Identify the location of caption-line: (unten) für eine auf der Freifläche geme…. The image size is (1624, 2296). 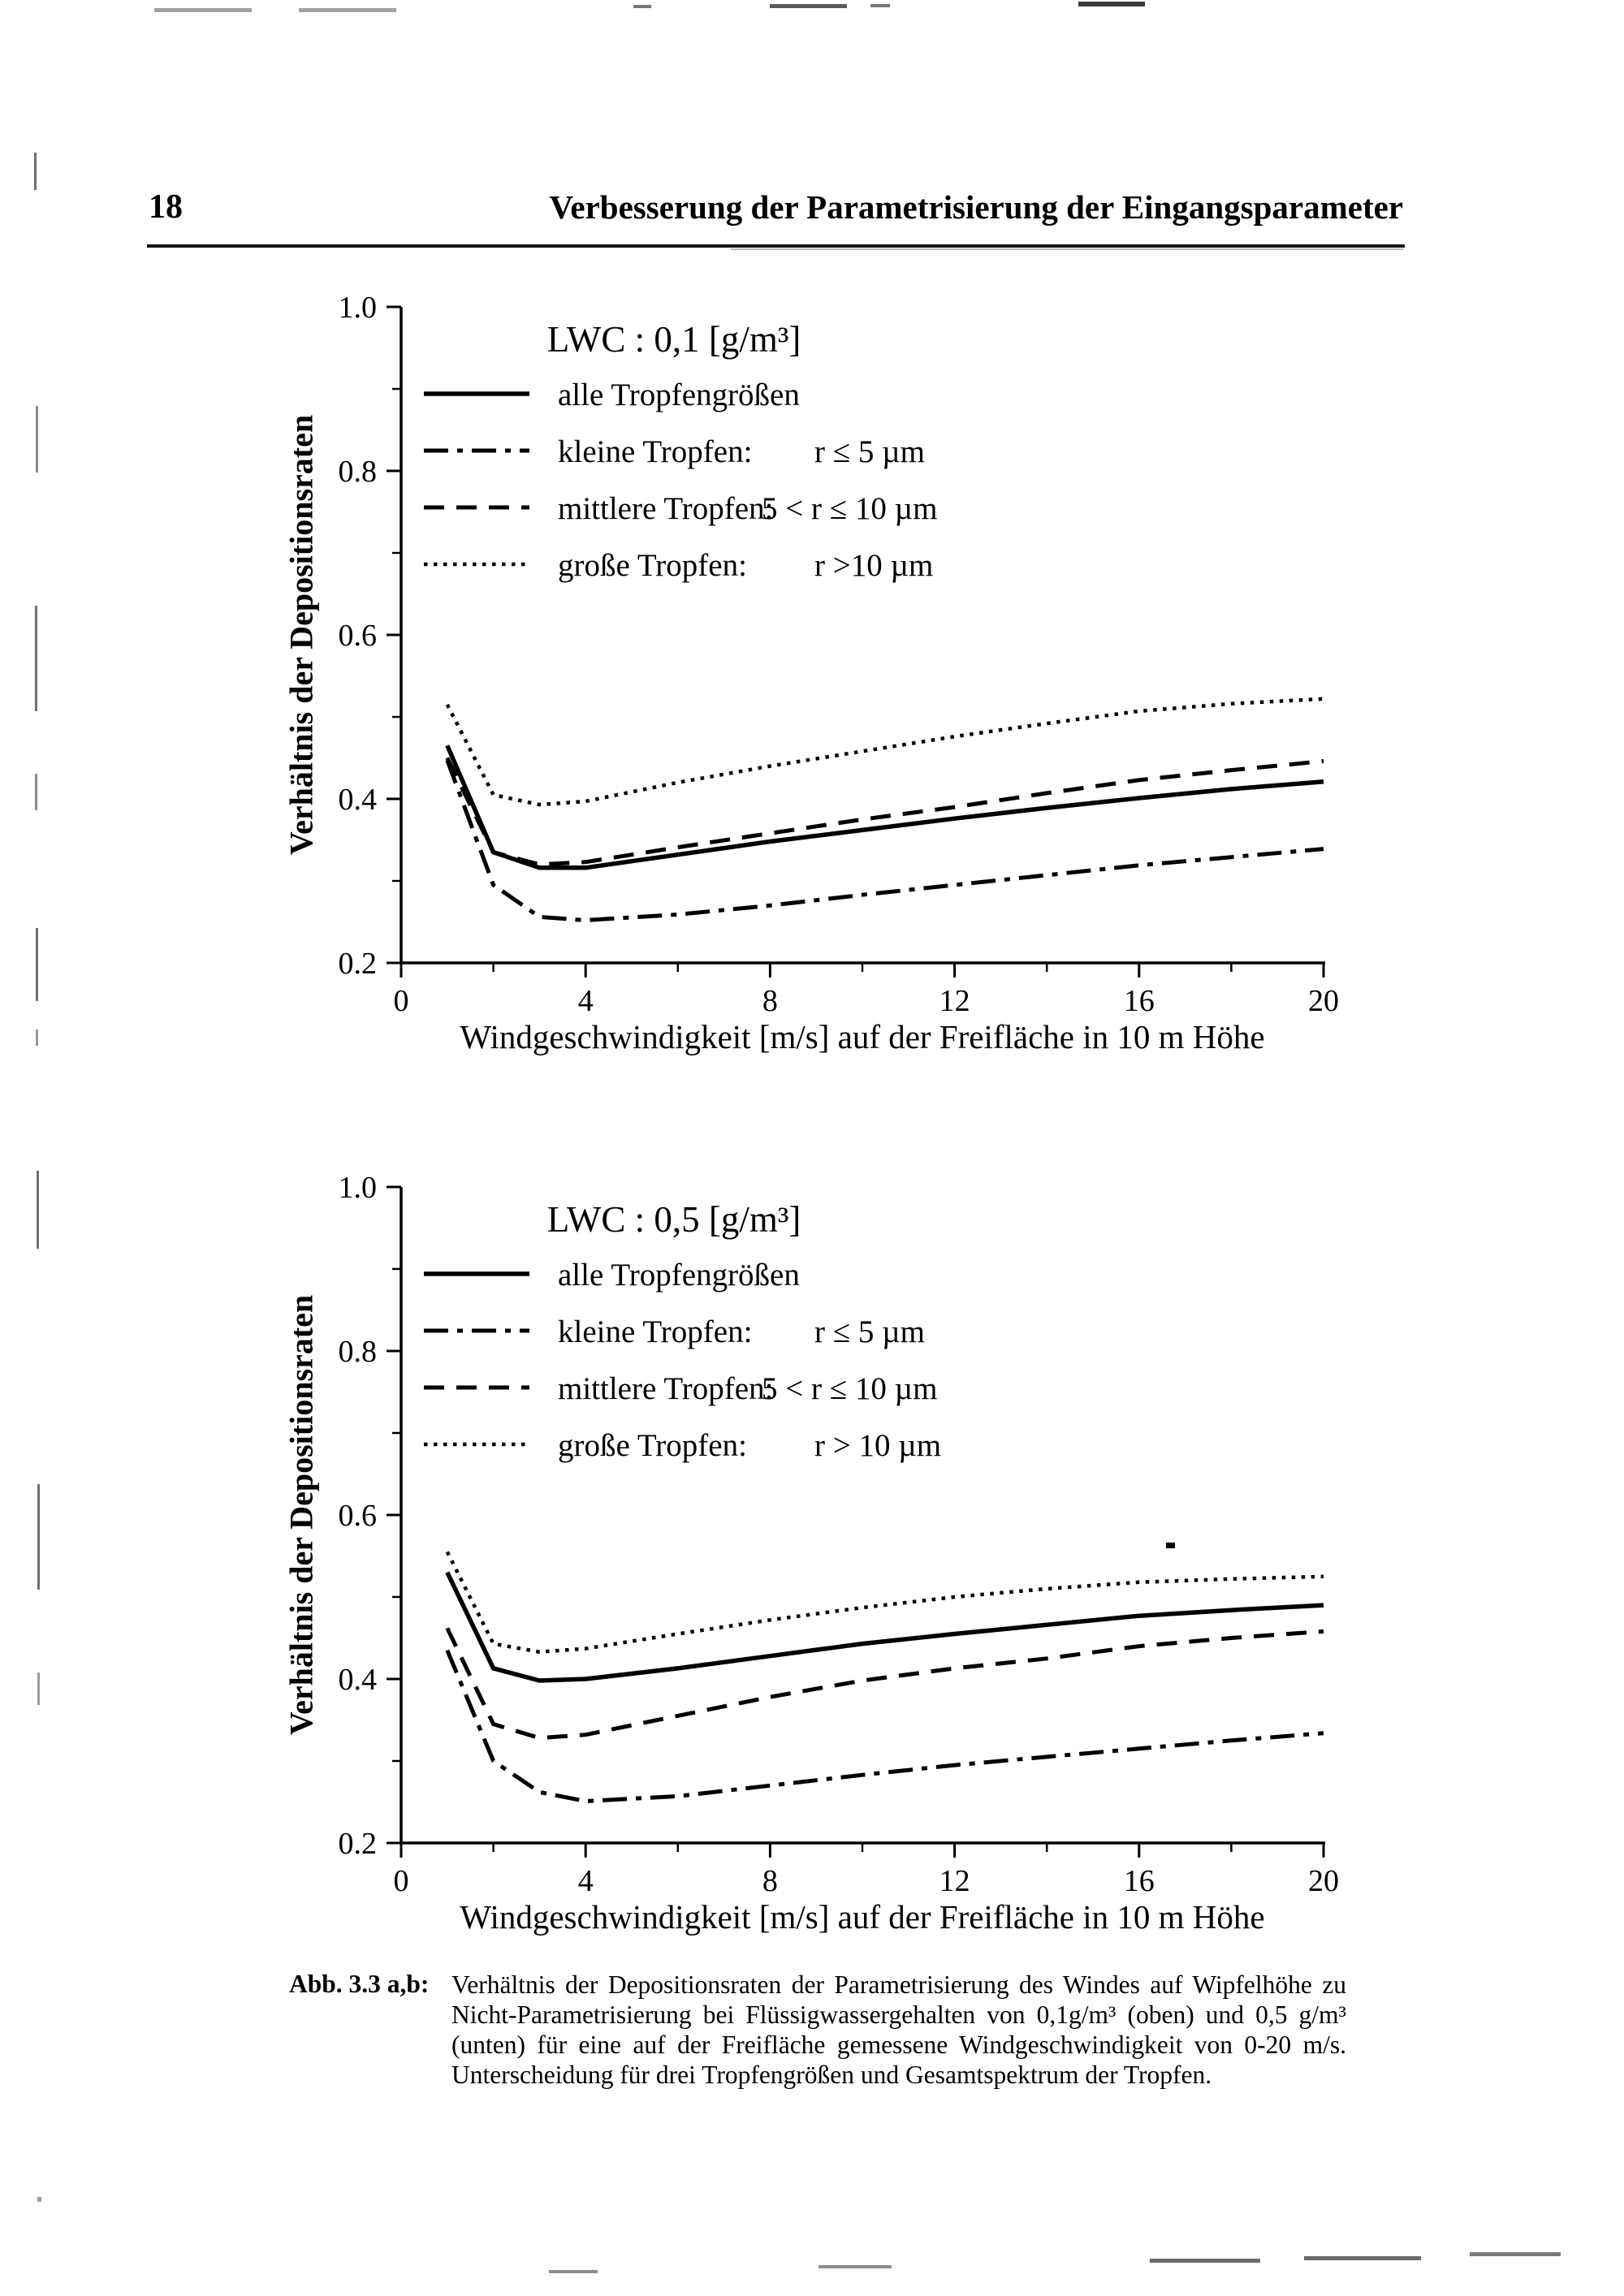
(898, 2045).